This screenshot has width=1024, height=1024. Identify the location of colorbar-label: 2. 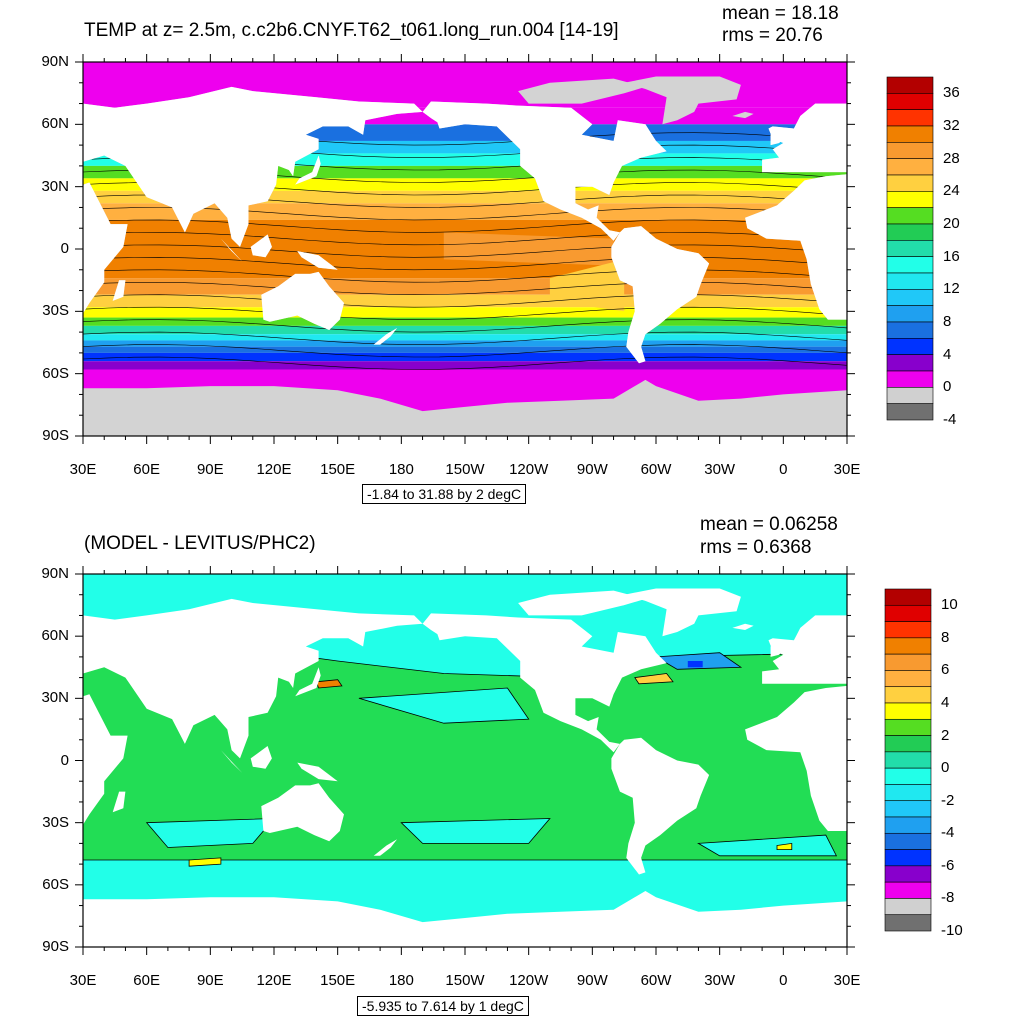
(945, 735).